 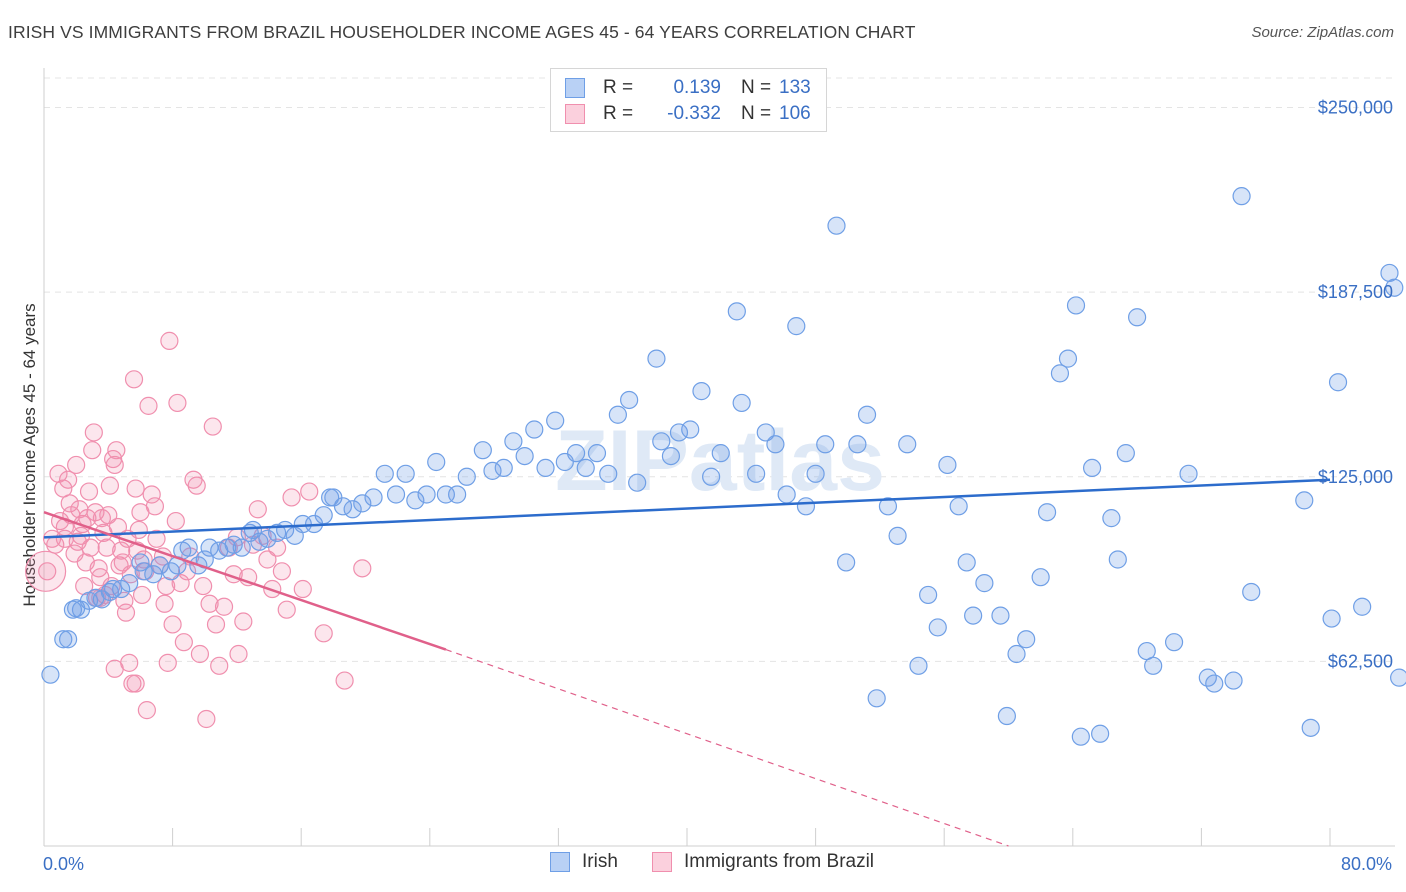 I want to click on y-tick-label: $187,500, so click(x=1355, y=292).